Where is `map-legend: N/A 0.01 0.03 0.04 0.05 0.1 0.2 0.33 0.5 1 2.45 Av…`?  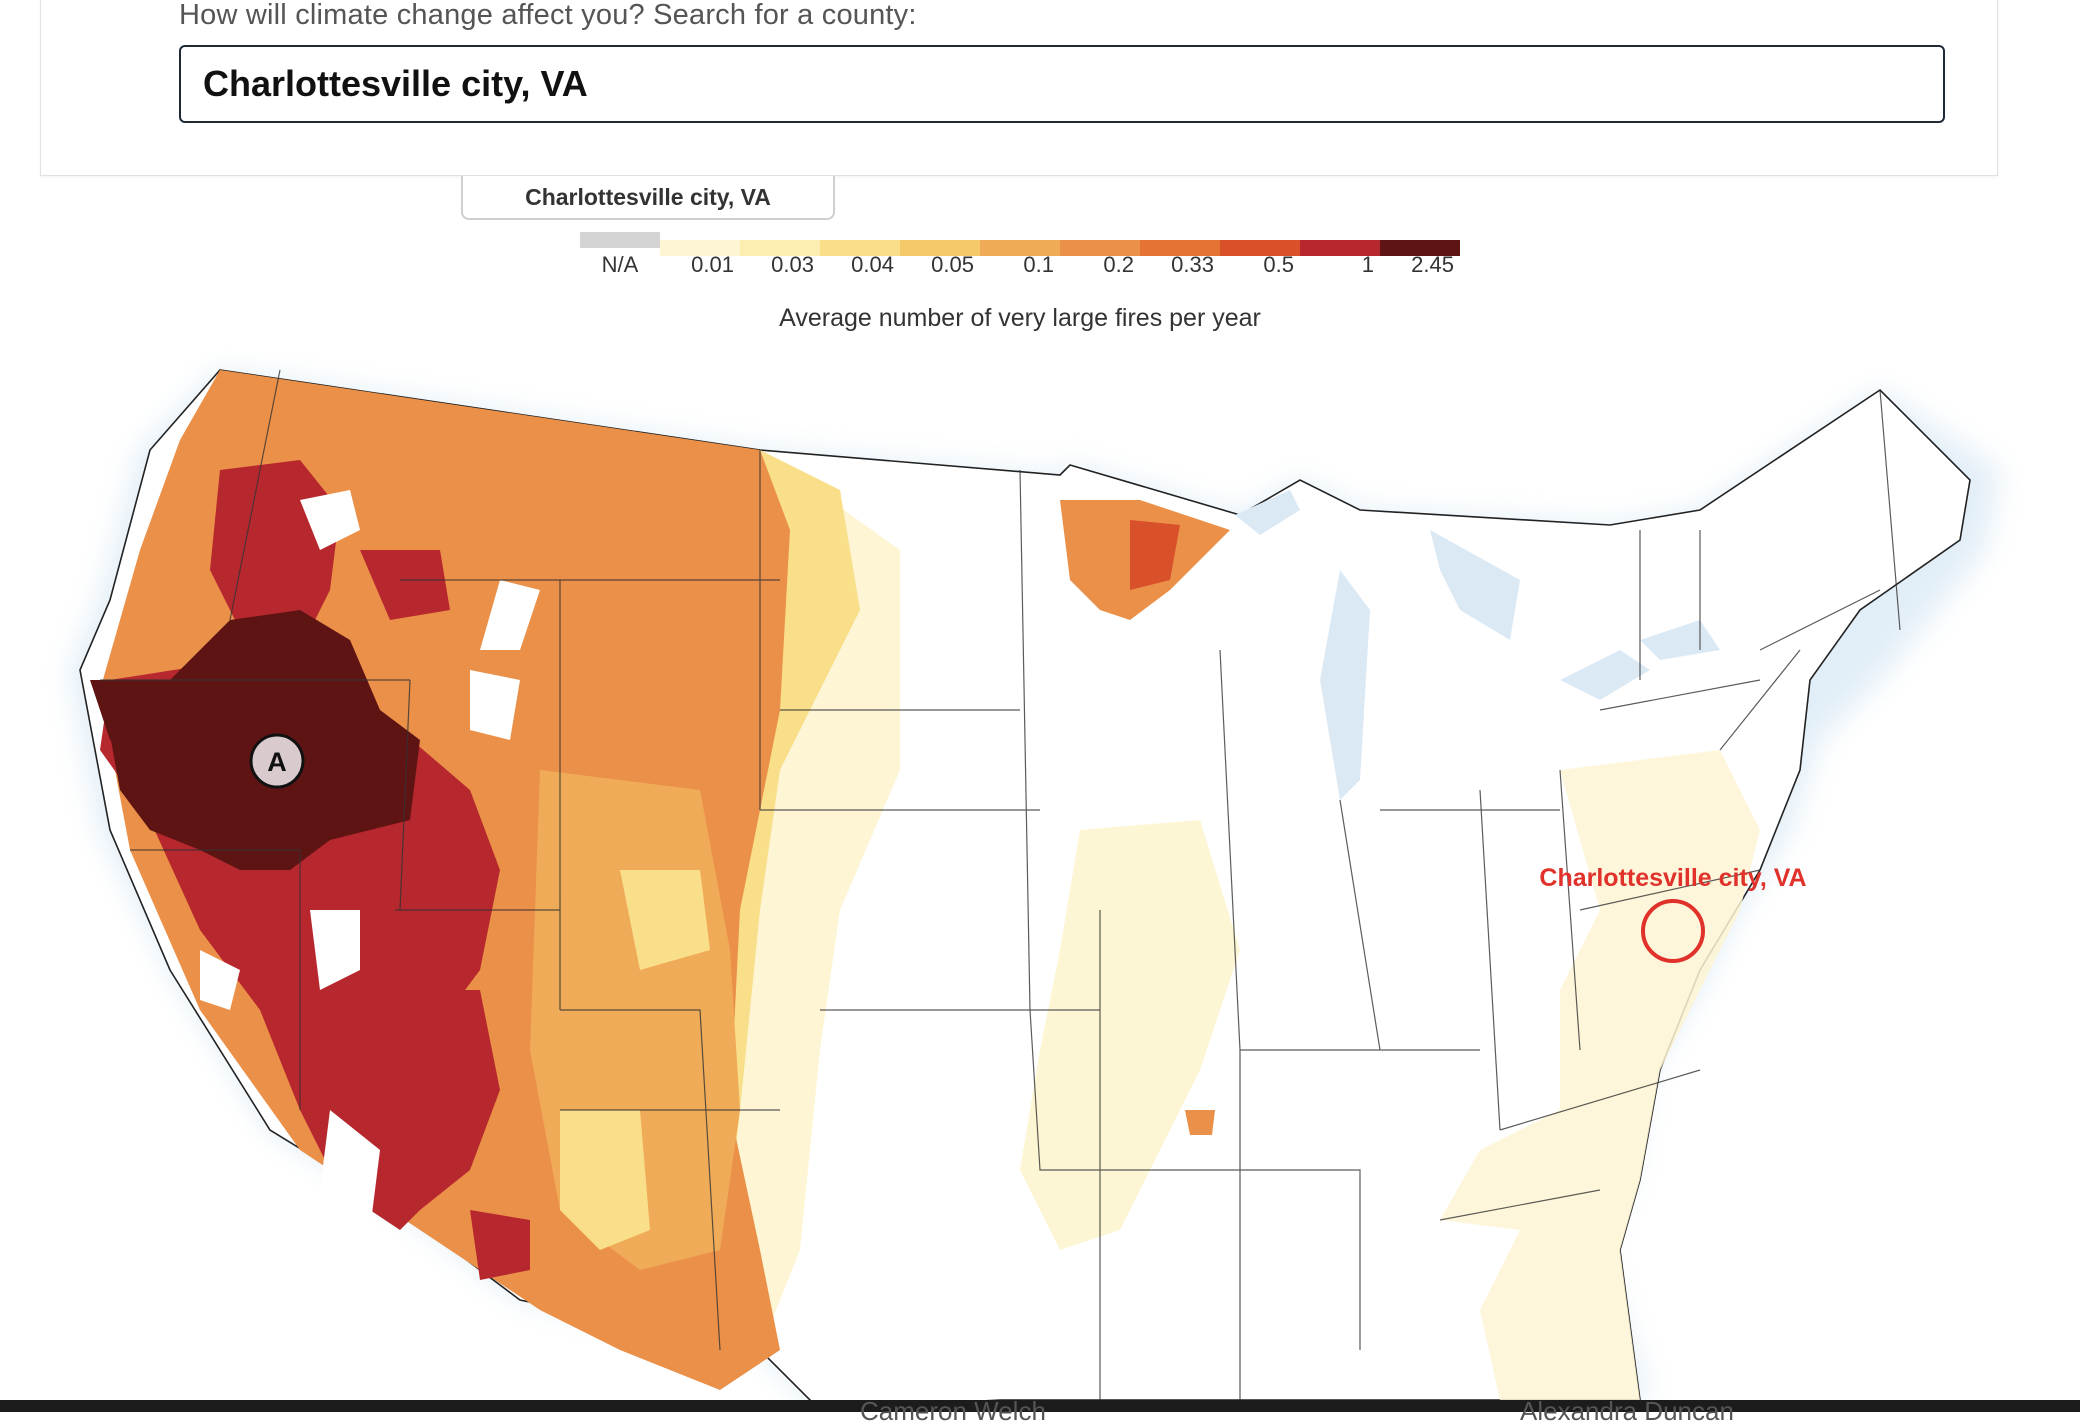 map-legend: N/A 0.01 0.03 0.04 0.05 0.1 0.2 0.33 0.5 1 2.45 Av… is located at coordinates (1020, 287).